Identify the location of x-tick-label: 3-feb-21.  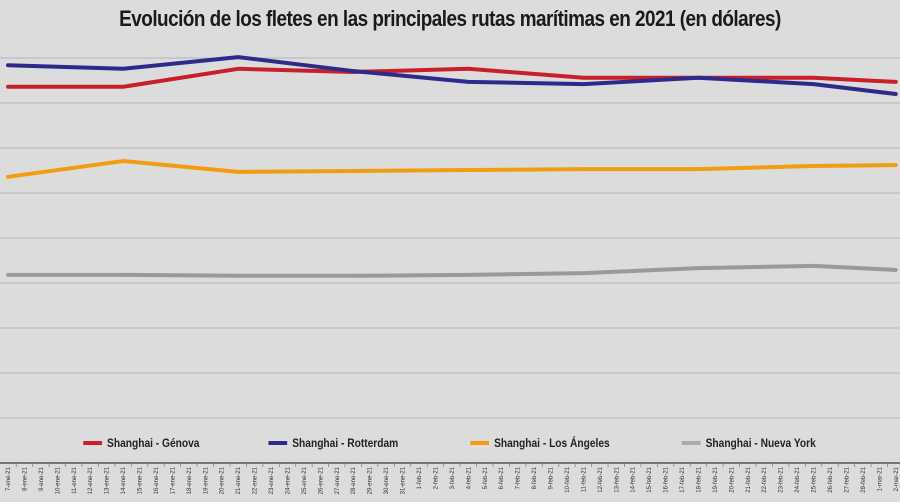
(453, 477).